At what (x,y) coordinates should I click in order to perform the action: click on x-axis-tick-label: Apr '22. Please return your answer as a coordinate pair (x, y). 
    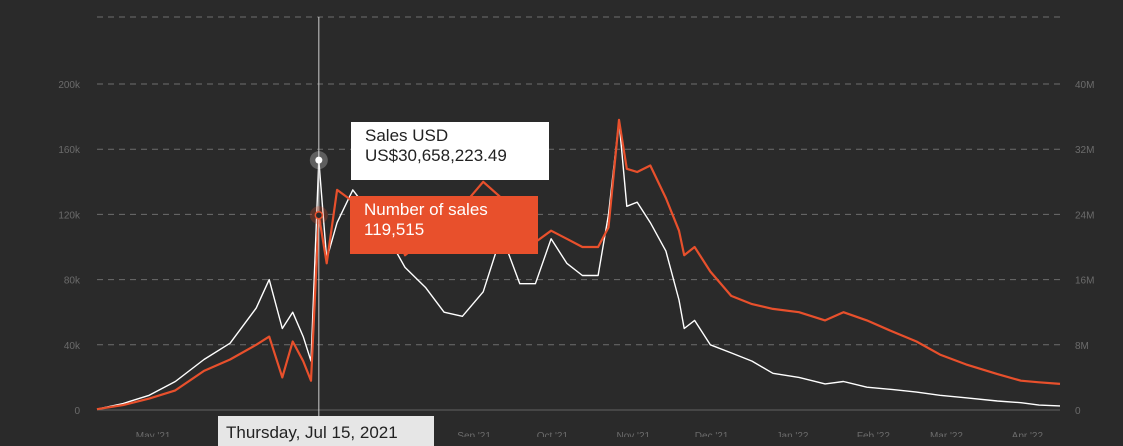
    Looking at the image, I should click on (1028, 434).